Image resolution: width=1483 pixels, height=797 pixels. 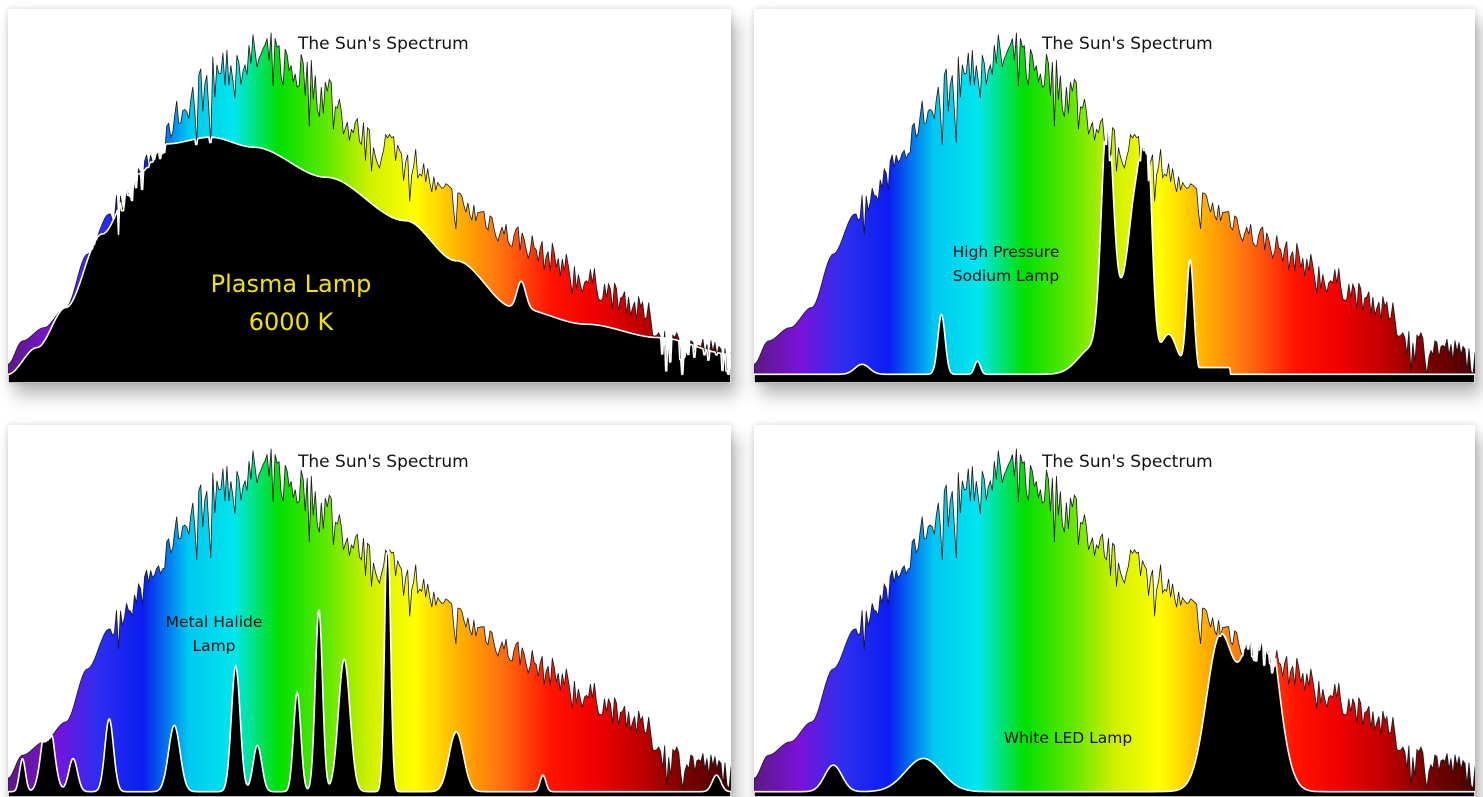 What do you see at coordinates (1006, 276) in the screenshot?
I see `lamp-label-line-2: Sodium Lamp` at bounding box center [1006, 276].